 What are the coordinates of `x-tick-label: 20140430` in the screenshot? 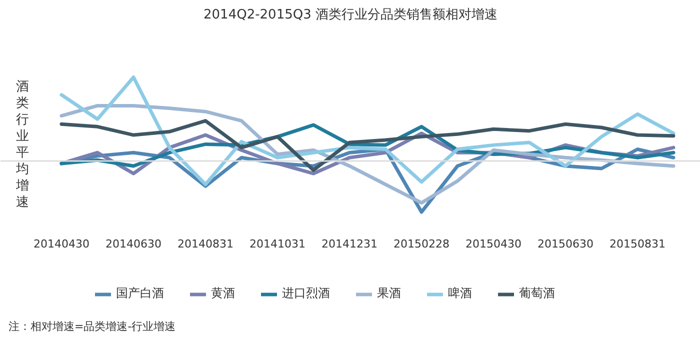 It's located at (62, 244).